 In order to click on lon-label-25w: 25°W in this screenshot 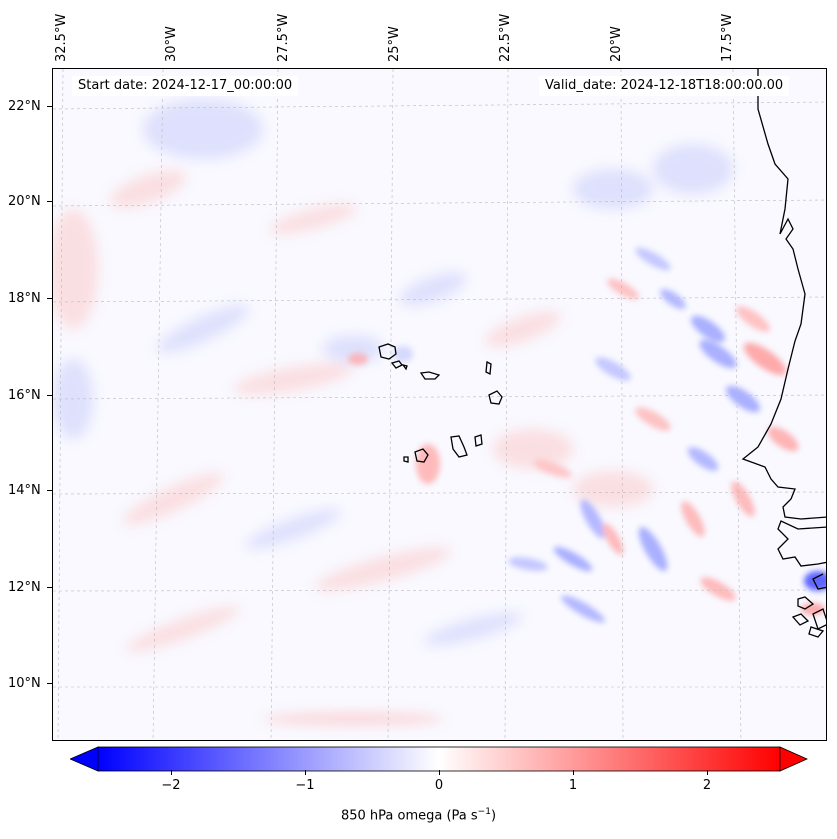, I will do `click(394, 44)`.